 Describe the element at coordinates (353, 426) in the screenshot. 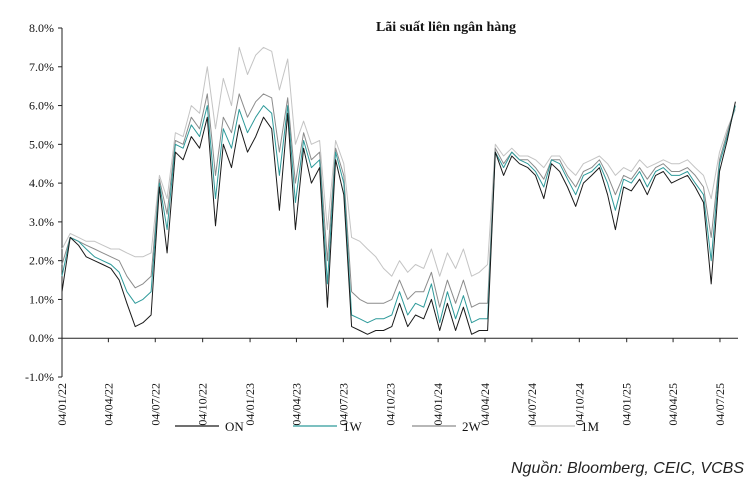

I see `legend-label-1w: 1W` at that location.